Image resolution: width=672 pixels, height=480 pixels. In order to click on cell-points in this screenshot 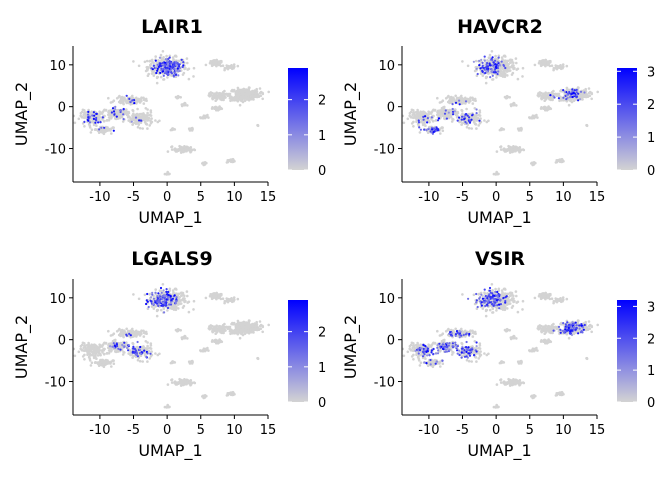, I will do `click(171, 346)`.